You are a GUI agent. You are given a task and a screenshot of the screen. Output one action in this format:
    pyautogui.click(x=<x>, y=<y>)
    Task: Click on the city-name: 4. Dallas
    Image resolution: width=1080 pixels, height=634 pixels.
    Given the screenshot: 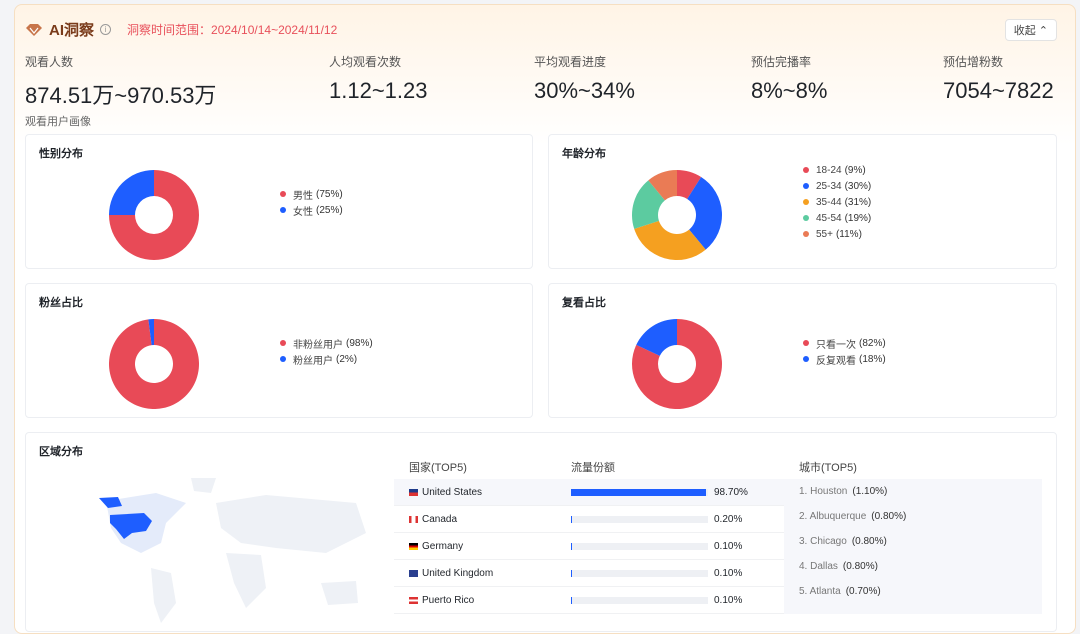 What is the action you would take?
    pyautogui.click(x=818, y=566)
    